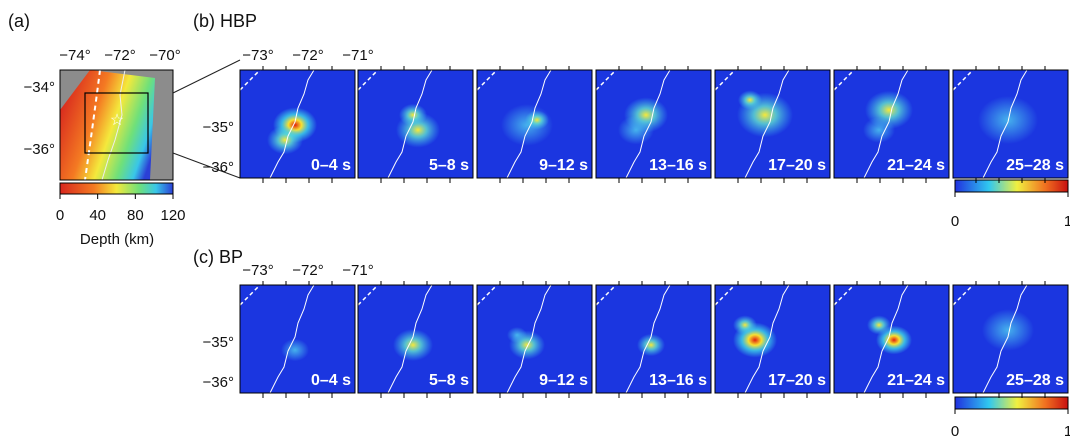  What do you see at coordinates (135, 215) in the screenshot?
I see `colorbar-tick-label: 80` at bounding box center [135, 215].